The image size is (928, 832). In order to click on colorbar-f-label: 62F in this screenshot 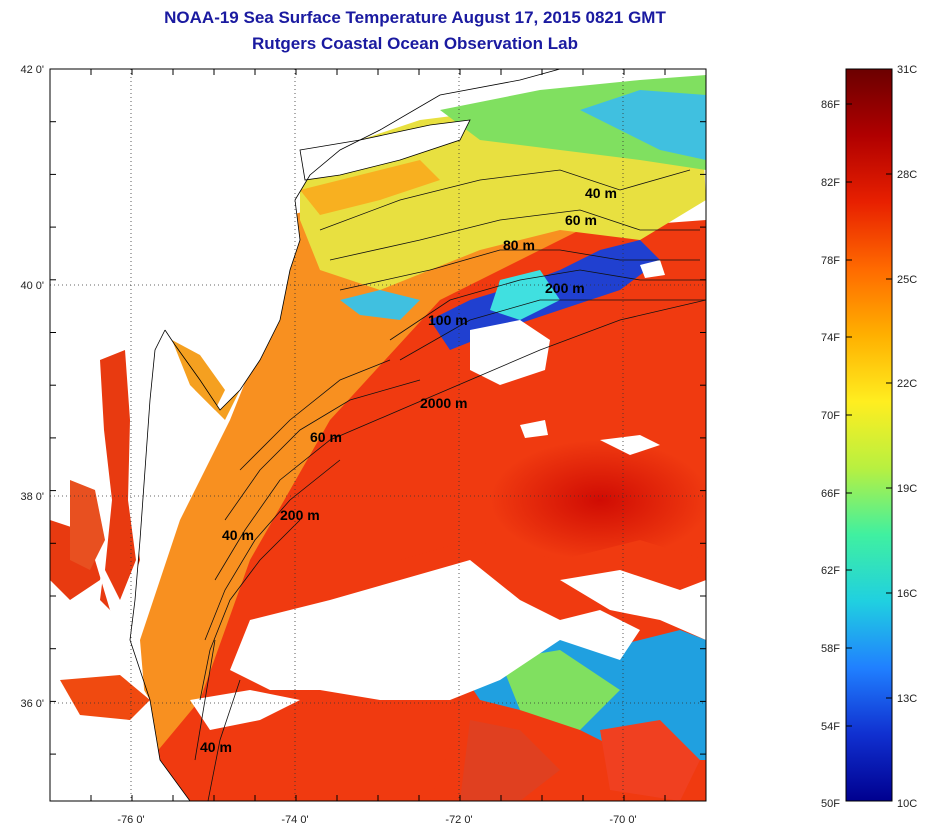, I will do `click(830, 571)`.